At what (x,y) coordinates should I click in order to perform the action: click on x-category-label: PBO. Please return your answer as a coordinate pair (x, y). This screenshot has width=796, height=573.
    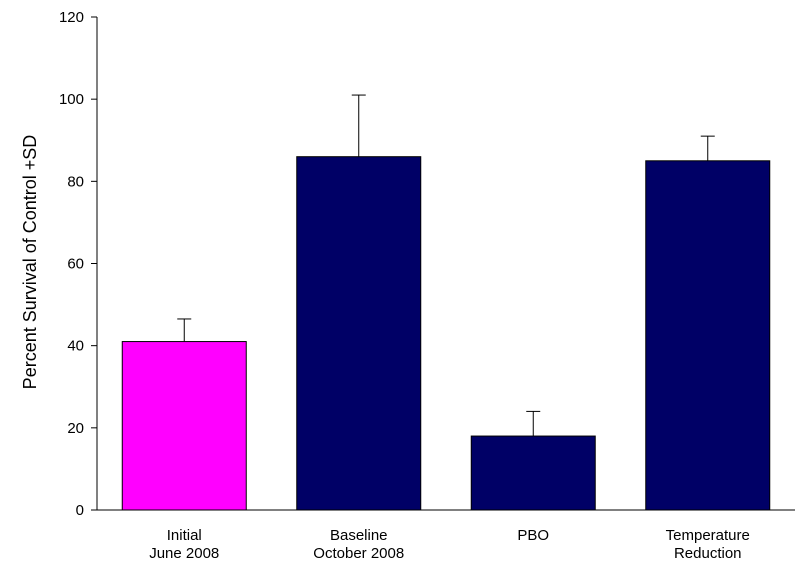
    Looking at the image, I should click on (533, 535).